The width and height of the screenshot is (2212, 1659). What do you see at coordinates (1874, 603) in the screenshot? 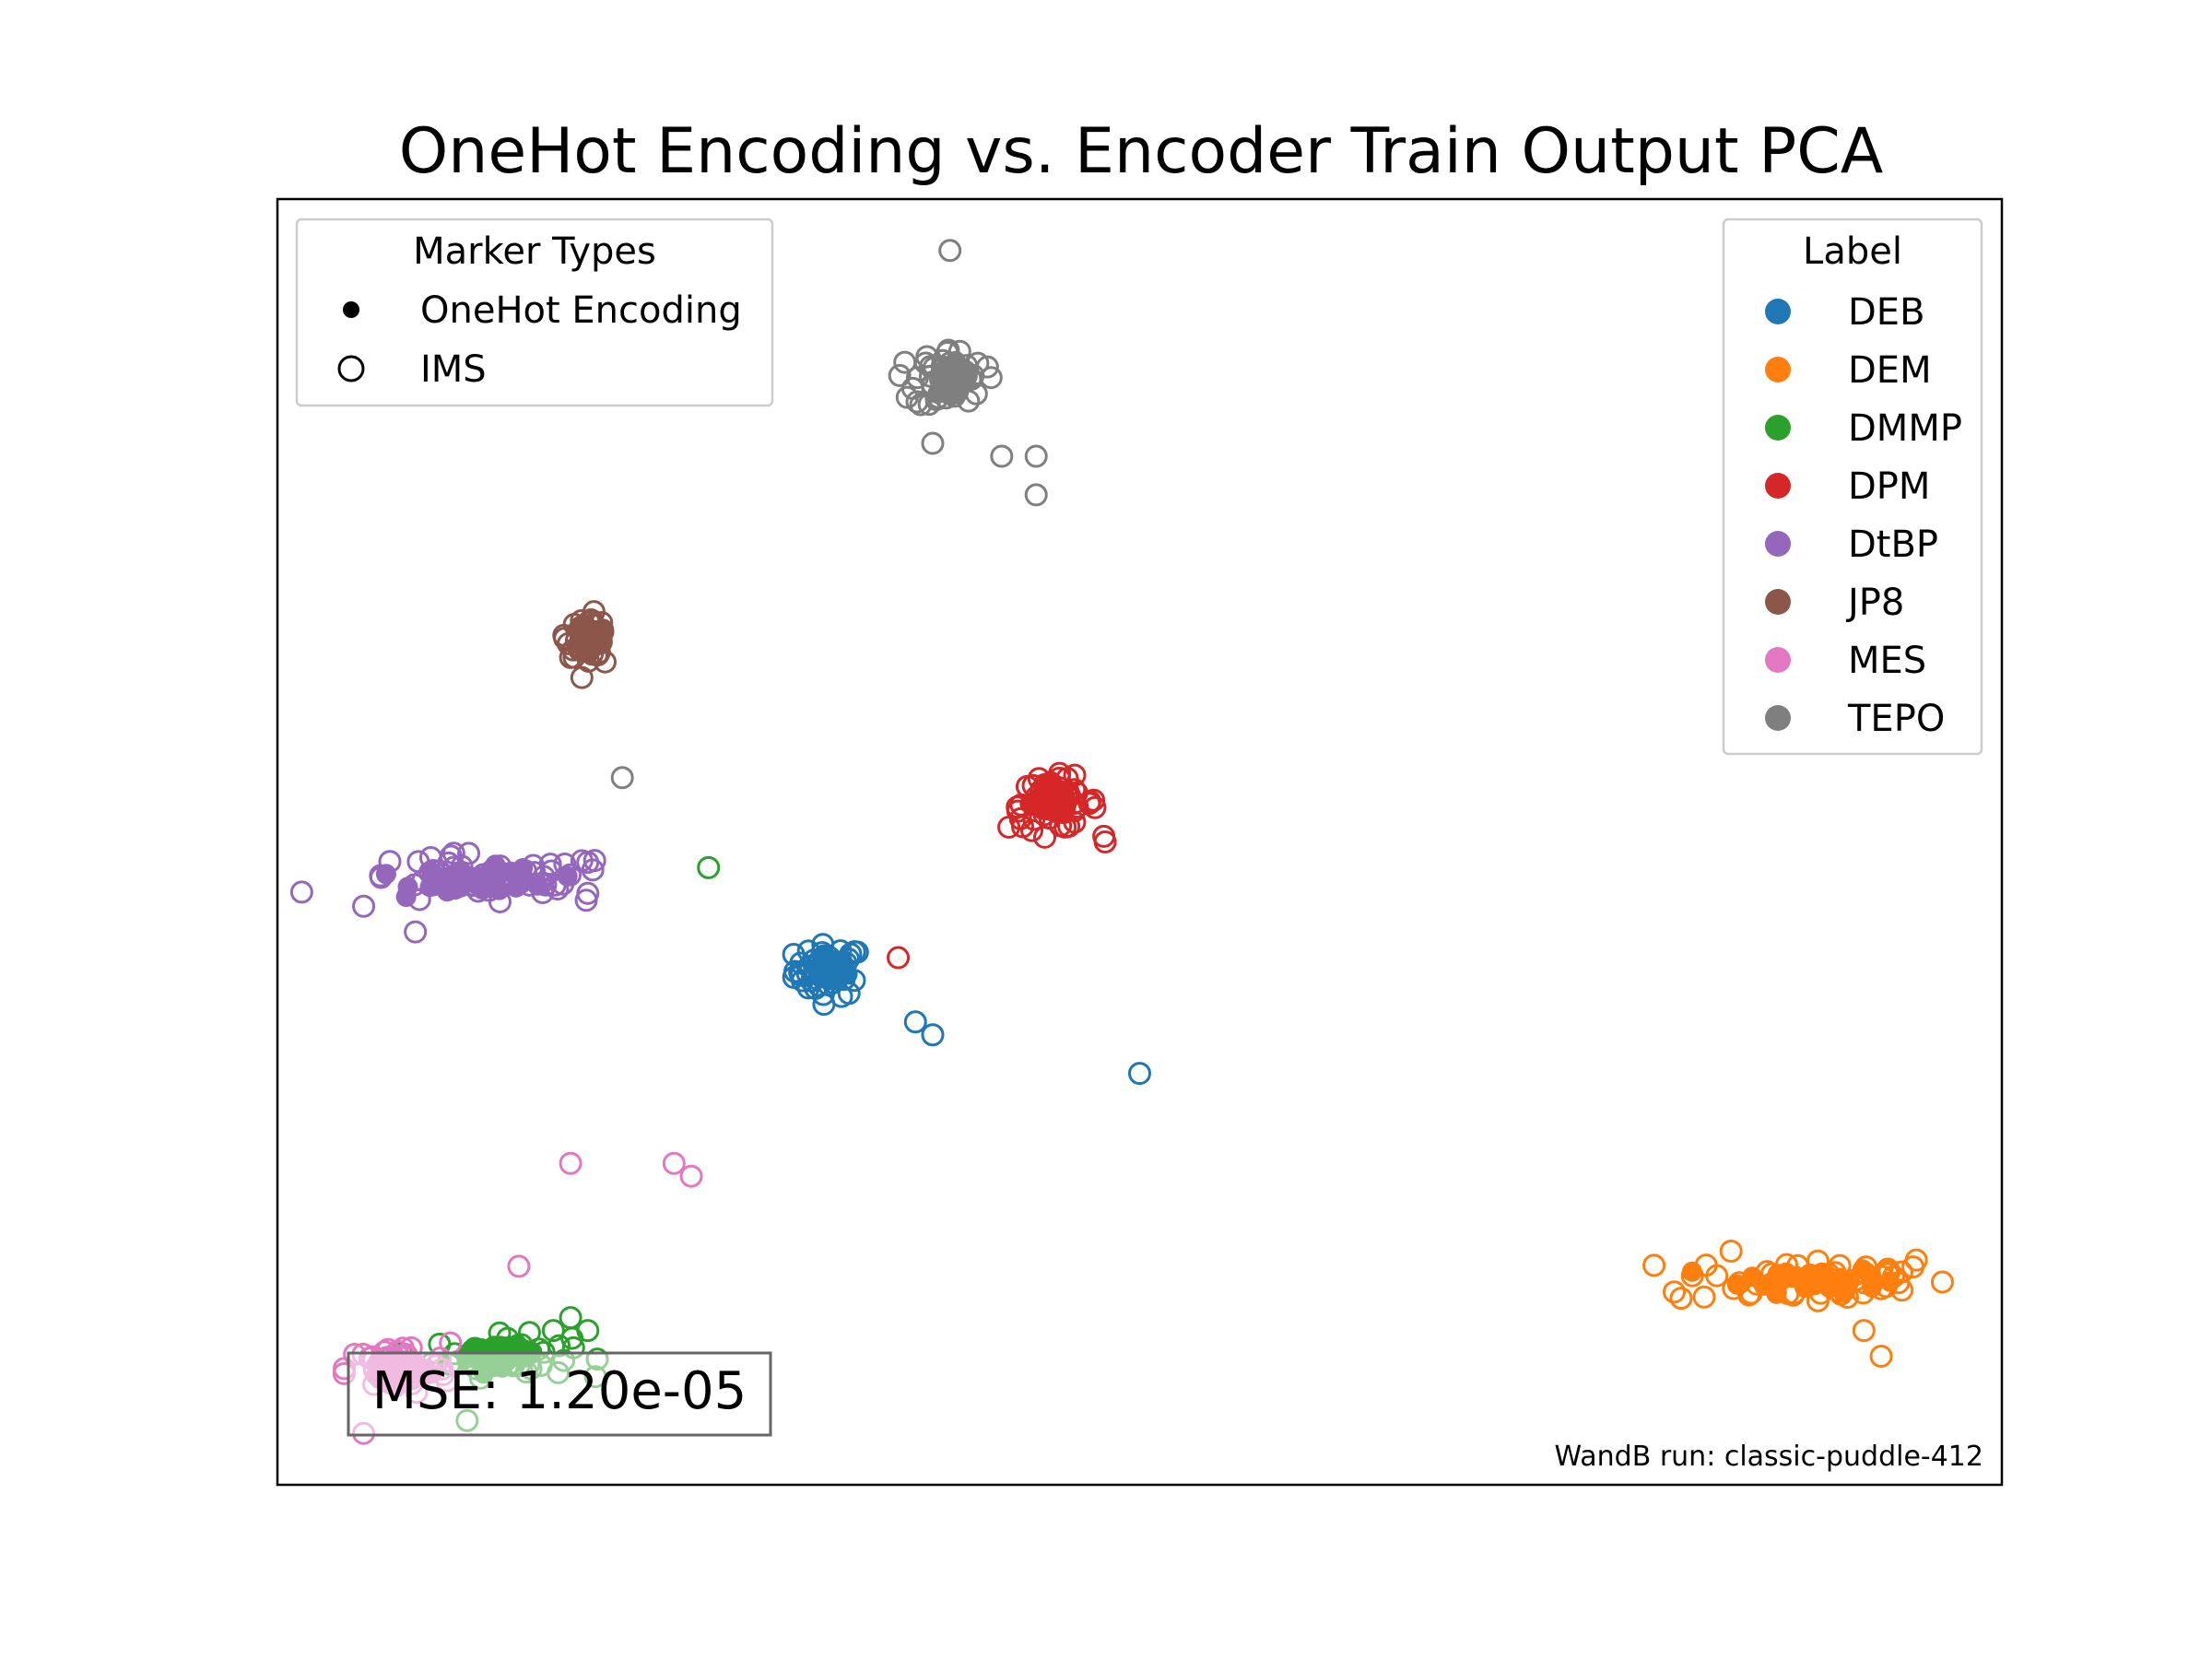
I see `legend-label-jp8: JP8` at bounding box center [1874, 603].